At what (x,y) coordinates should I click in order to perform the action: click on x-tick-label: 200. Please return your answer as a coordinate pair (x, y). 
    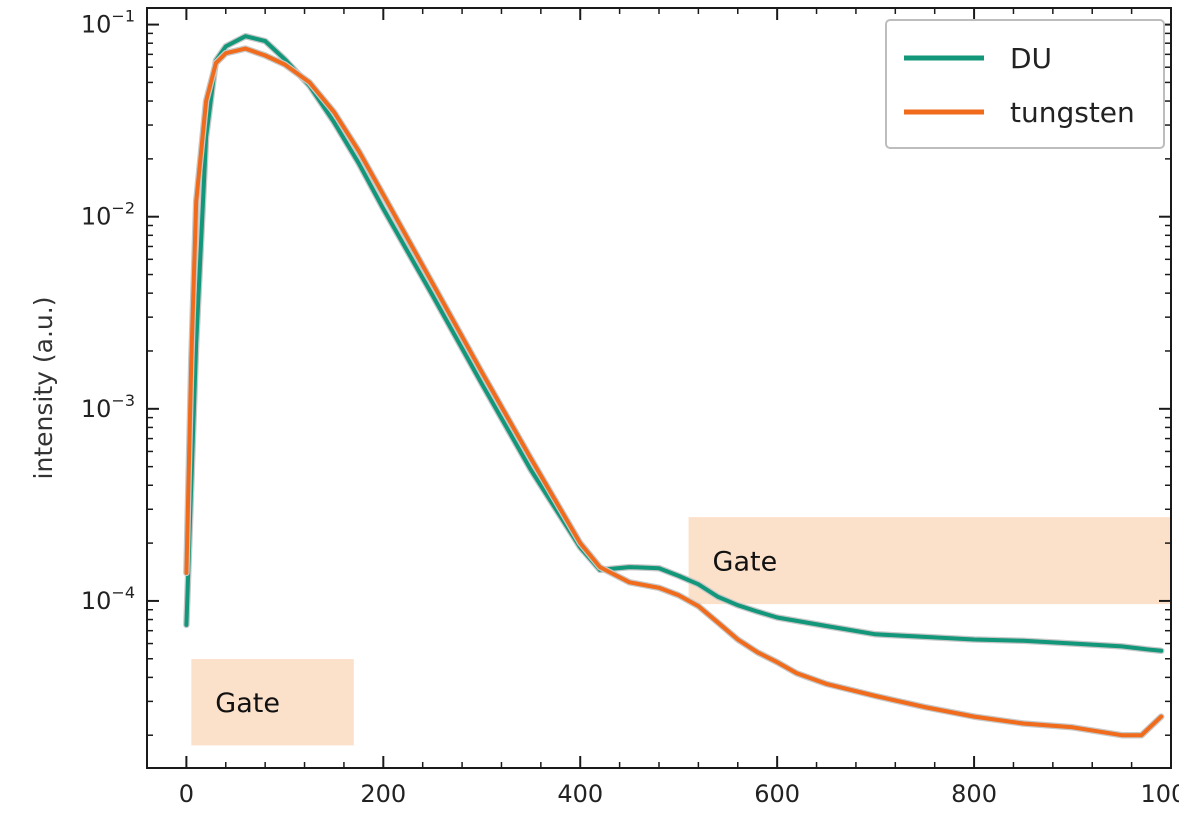
    Looking at the image, I should click on (383, 794).